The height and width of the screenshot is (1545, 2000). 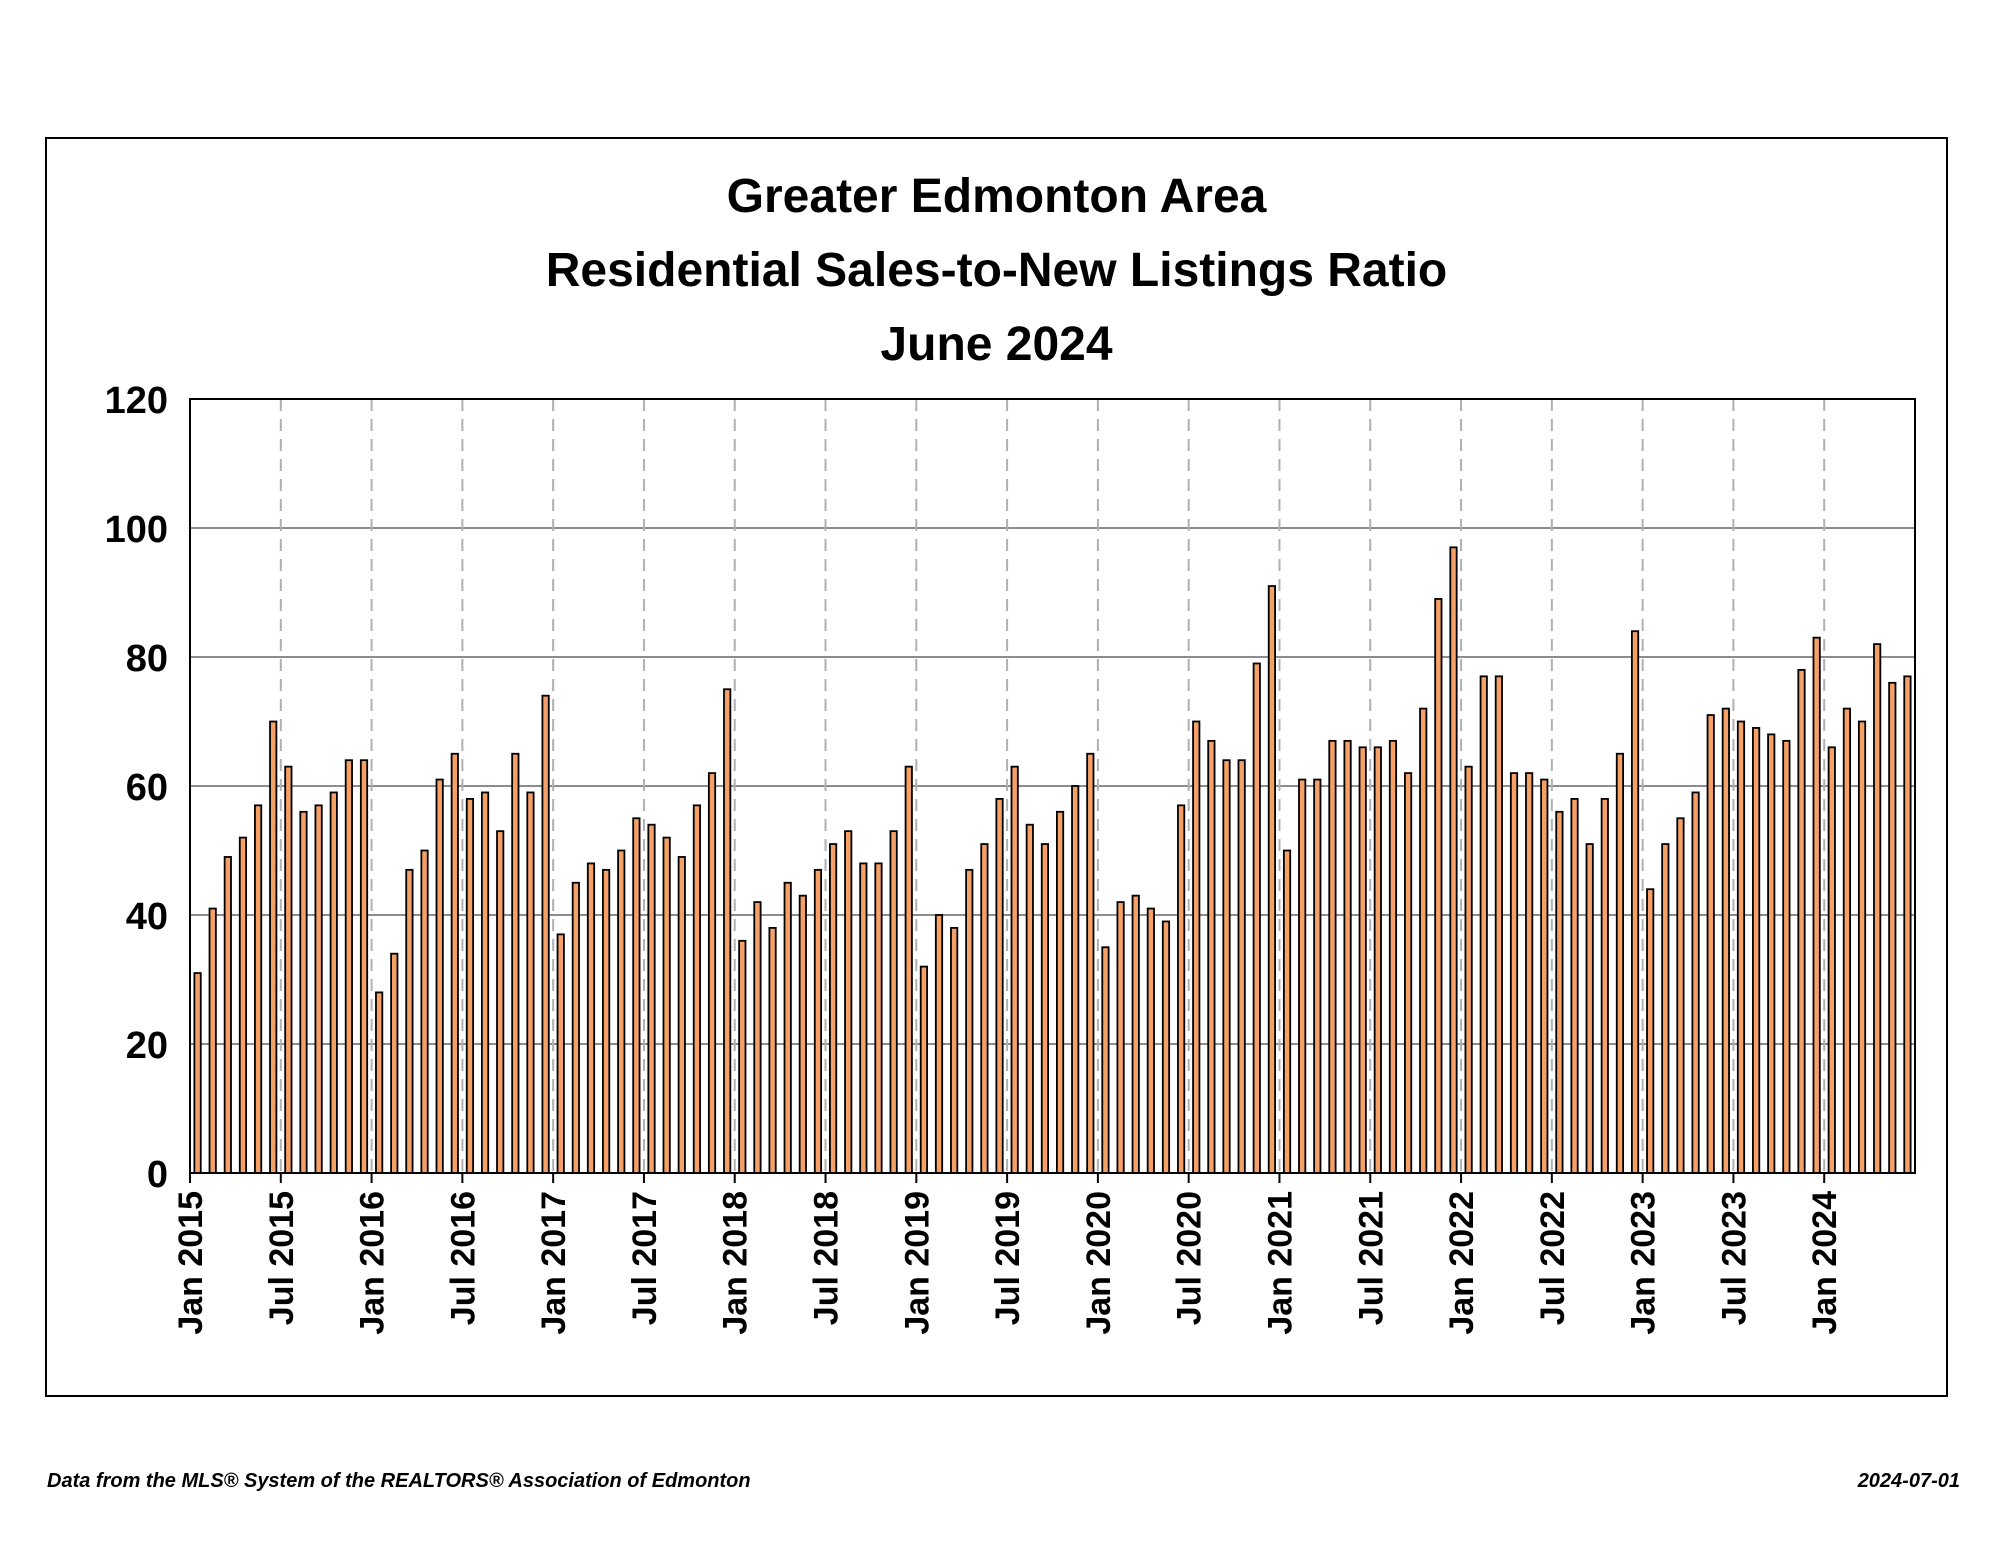 I want to click on footer-date: 2024-07-01, so click(x=1908, y=1481).